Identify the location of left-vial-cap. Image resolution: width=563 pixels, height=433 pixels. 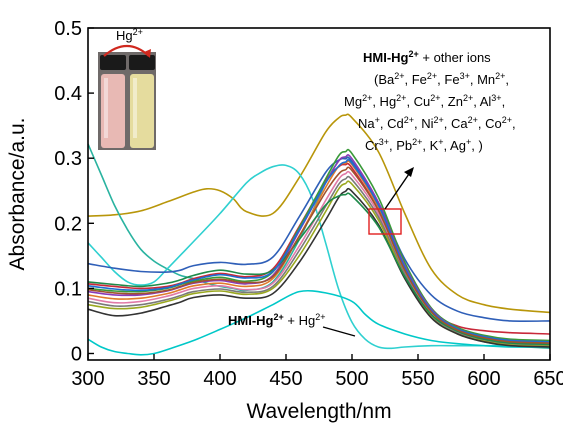
(113, 62).